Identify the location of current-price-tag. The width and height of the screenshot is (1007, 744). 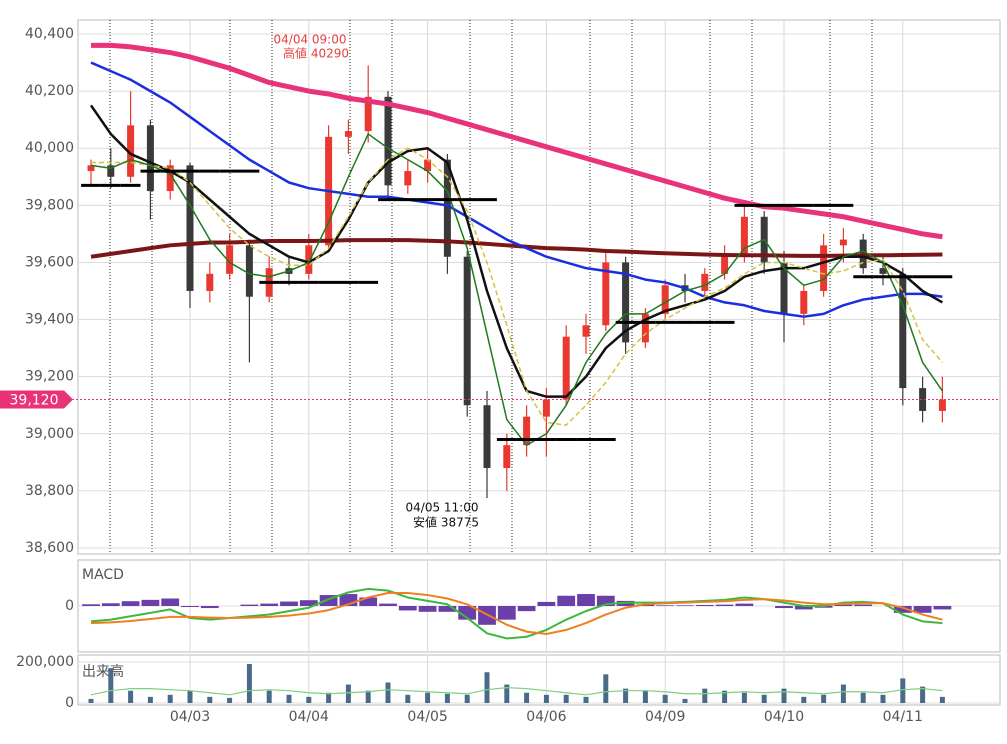
(36, 399).